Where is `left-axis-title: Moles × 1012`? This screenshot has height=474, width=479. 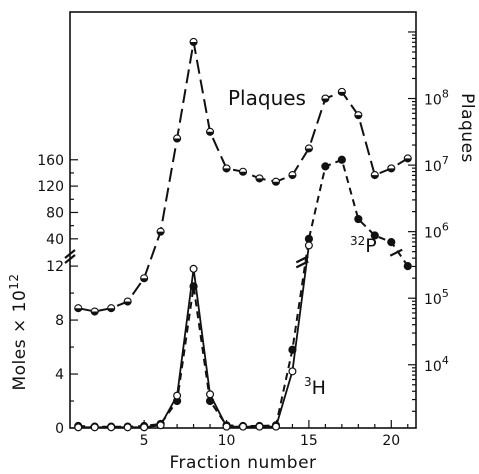
left-axis-title: Moles × 1012 is located at coordinates (18, 331).